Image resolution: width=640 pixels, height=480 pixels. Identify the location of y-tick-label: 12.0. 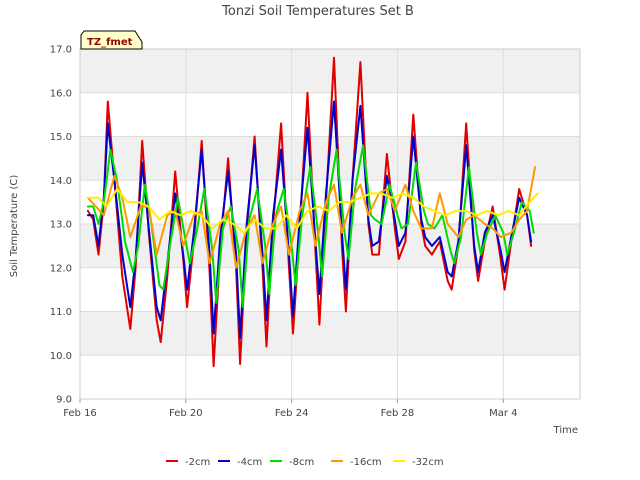
(61, 268).